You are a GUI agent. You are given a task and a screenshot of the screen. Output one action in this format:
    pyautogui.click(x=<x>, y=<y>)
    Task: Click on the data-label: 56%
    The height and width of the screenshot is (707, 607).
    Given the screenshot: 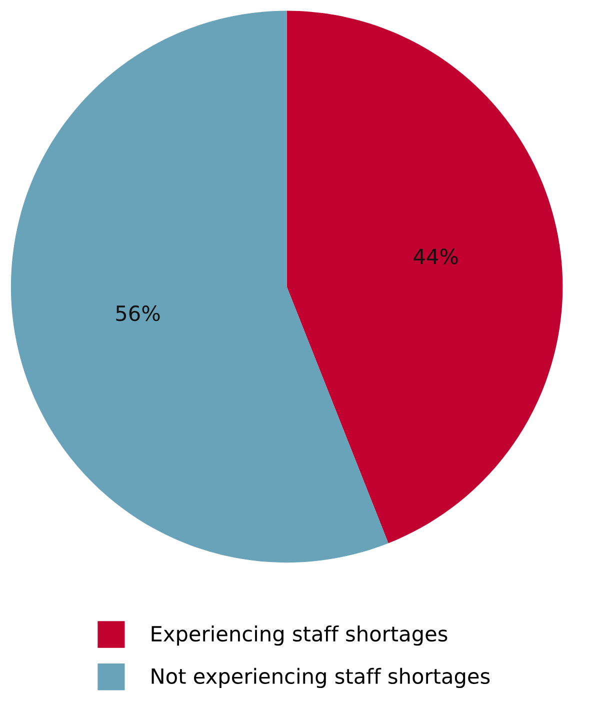 What is the action you would take?
    pyautogui.click(x=138, y=313)
    